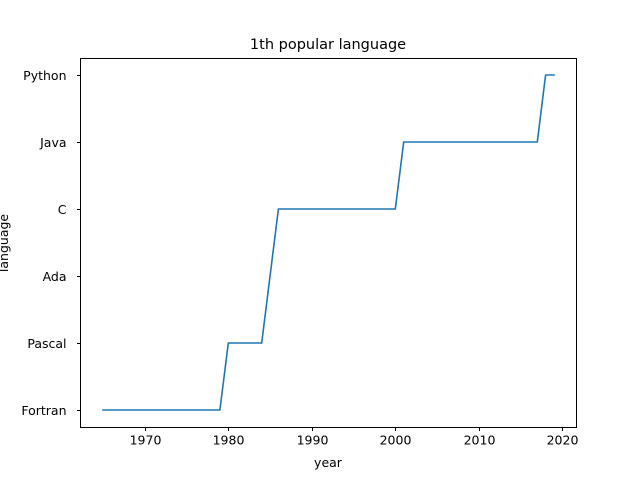 This screenshot has height=480, width=640. I want to click on x-tick-label: 2010, so click(480, 440).